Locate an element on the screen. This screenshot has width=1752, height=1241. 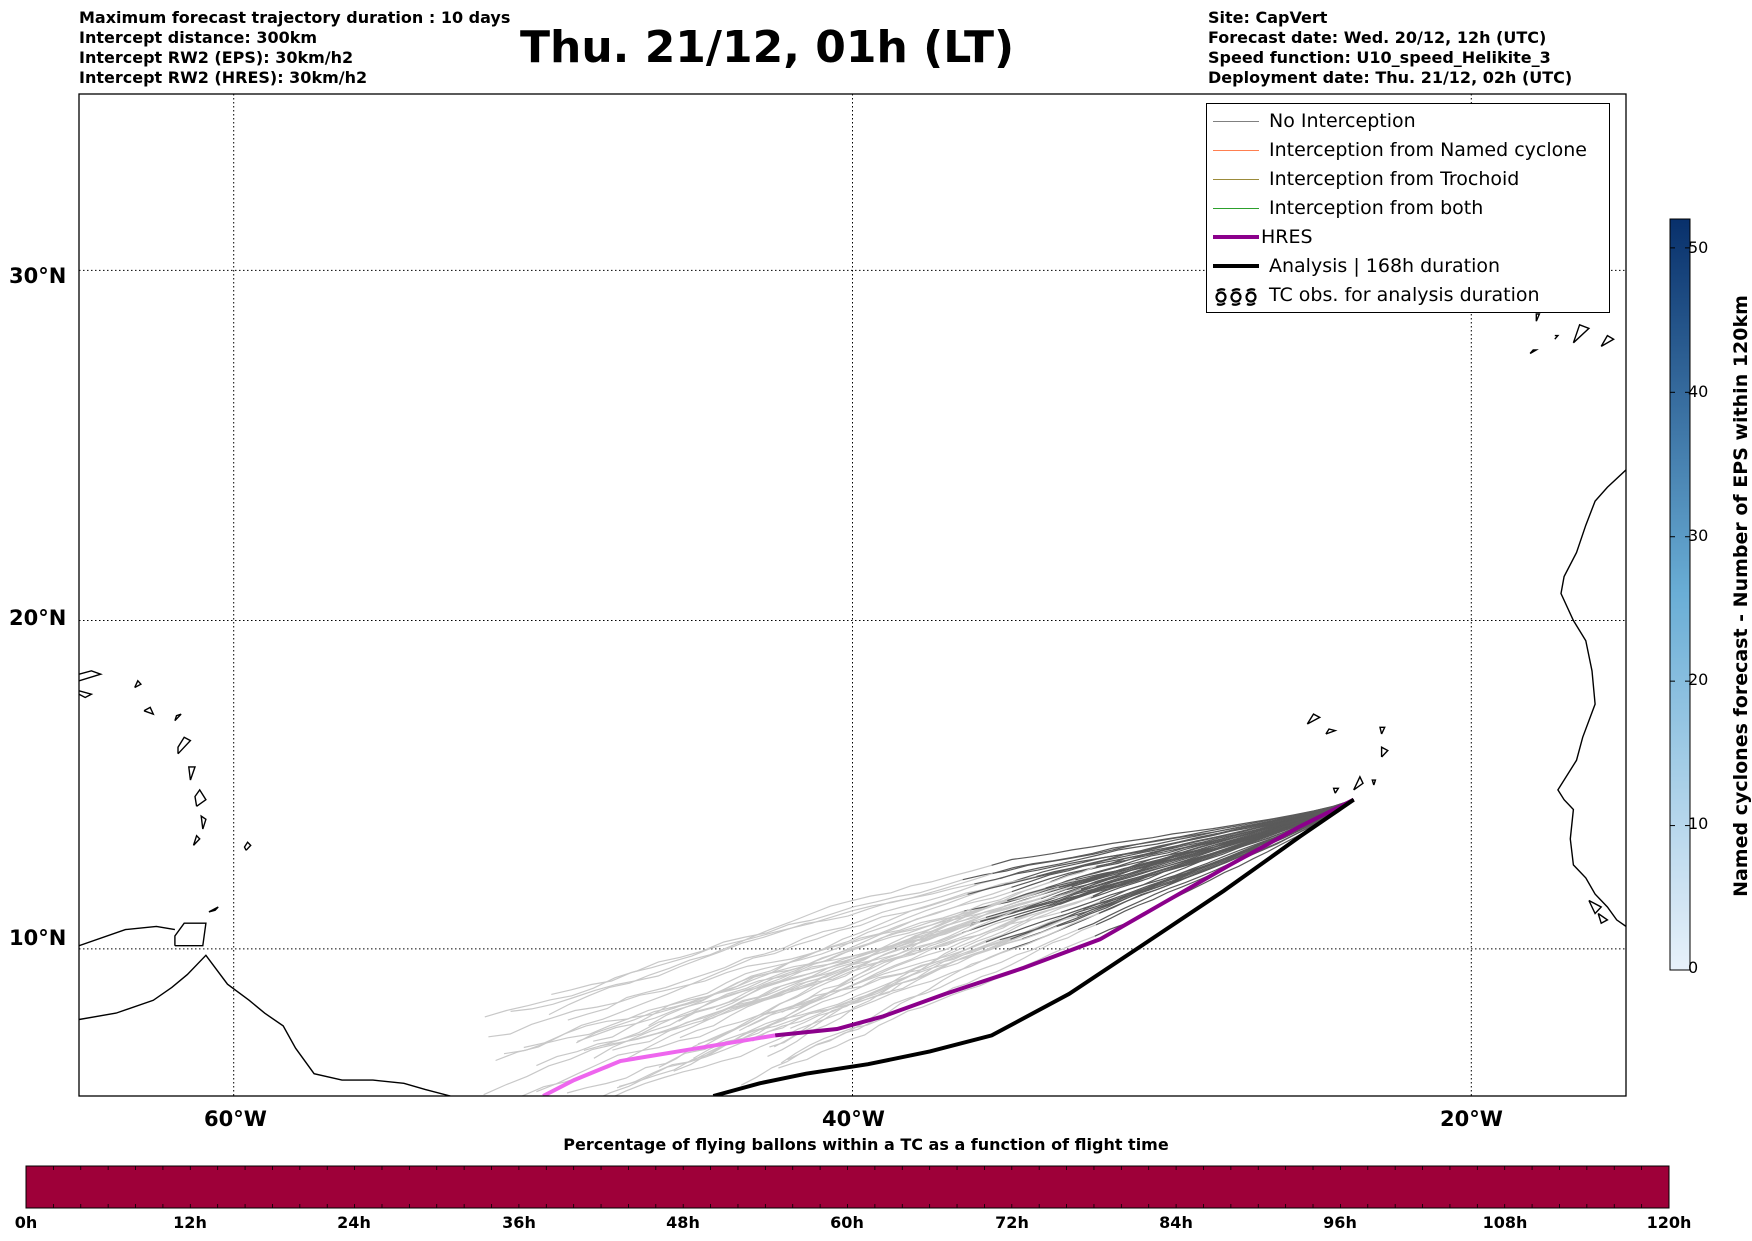
colorbar-bottom-tick: 60h is located at coordinates (847, 1222).